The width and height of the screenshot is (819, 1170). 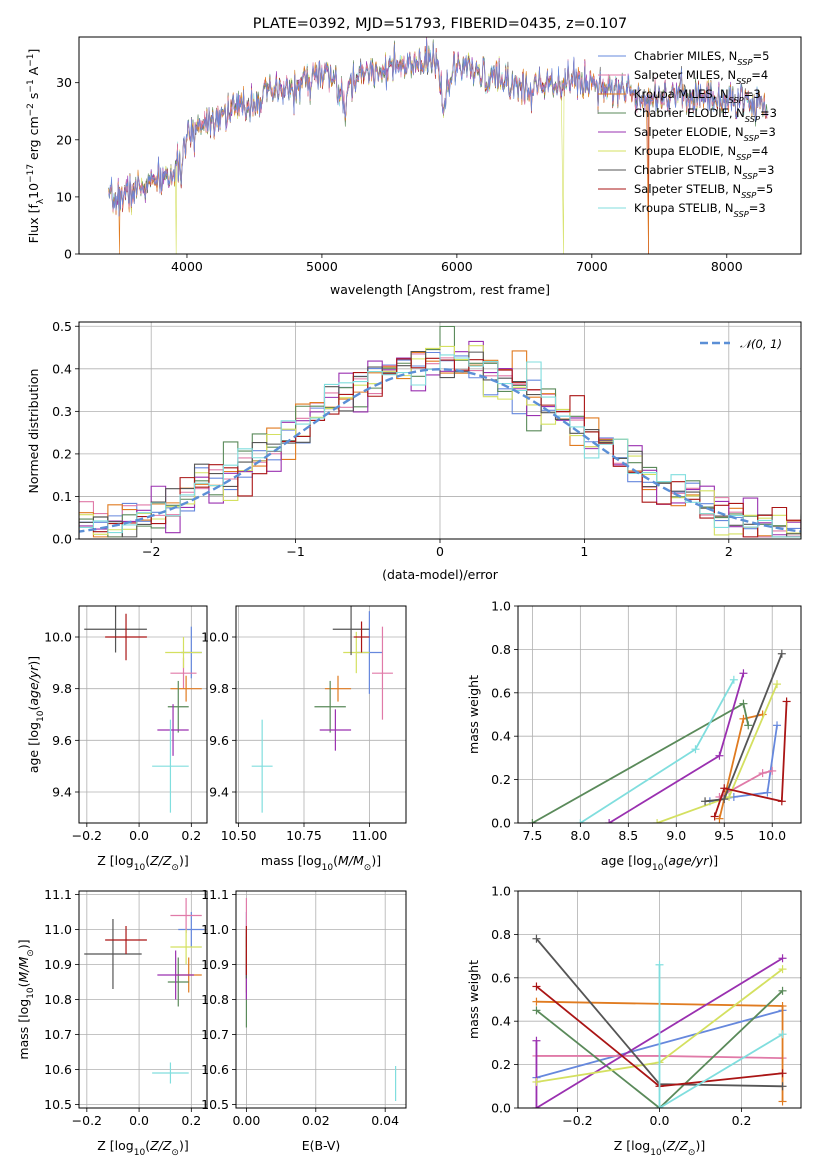 I want to click on x-tick-label: 2, so click(x=729, y=551).